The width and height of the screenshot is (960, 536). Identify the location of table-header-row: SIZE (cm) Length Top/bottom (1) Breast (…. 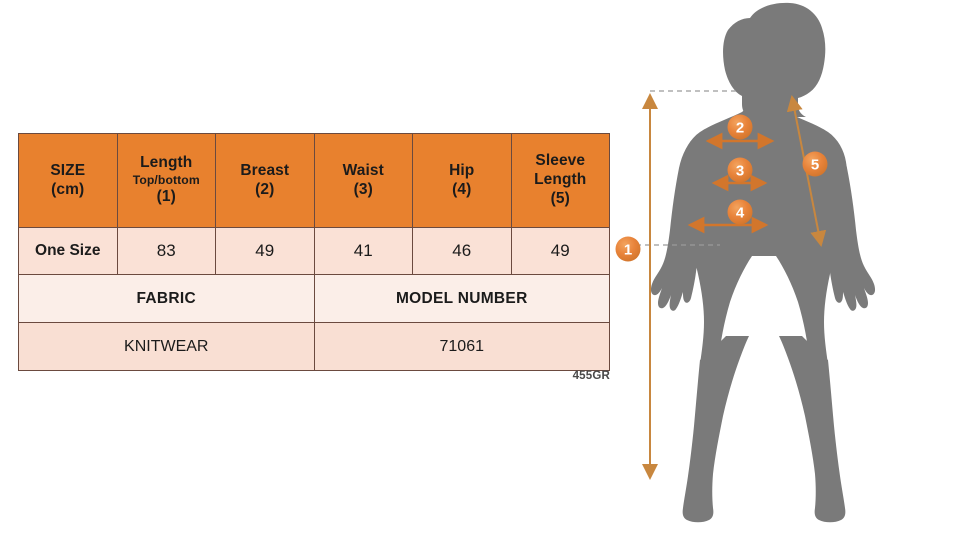
(314, 180).